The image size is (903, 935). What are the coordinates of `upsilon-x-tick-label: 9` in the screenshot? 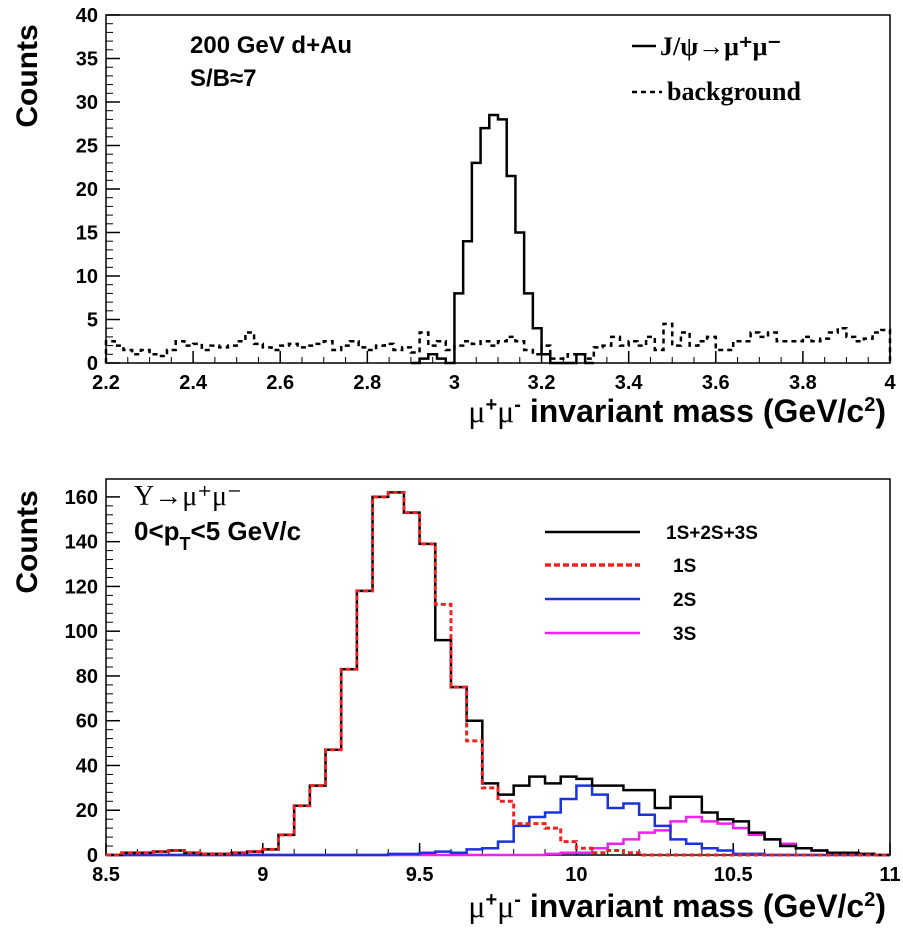 It's located at (262, 875).